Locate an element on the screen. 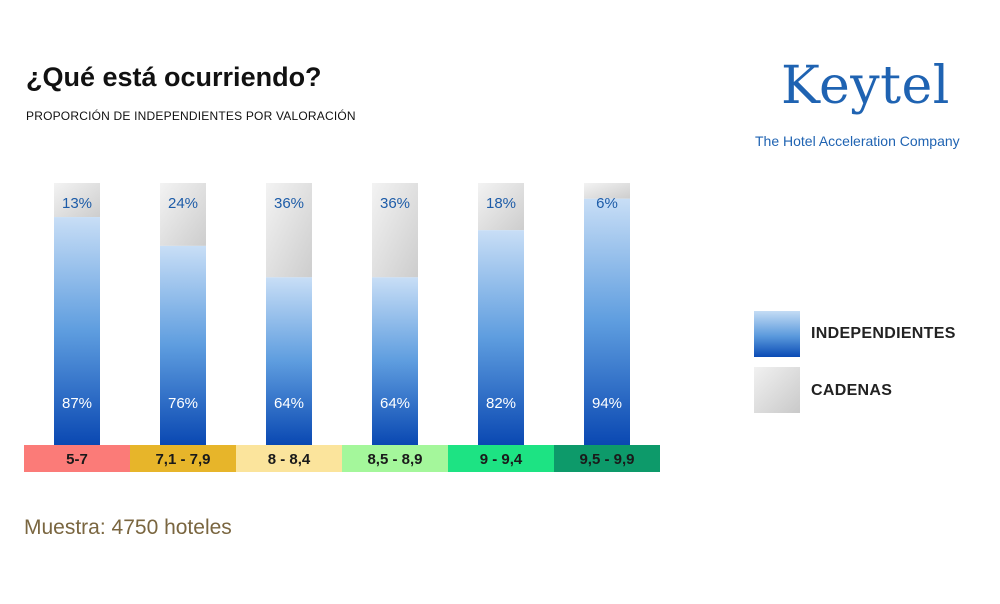 The image size is (1000, 604). legend-swatch-independientes is located at coordinates (777, 334).